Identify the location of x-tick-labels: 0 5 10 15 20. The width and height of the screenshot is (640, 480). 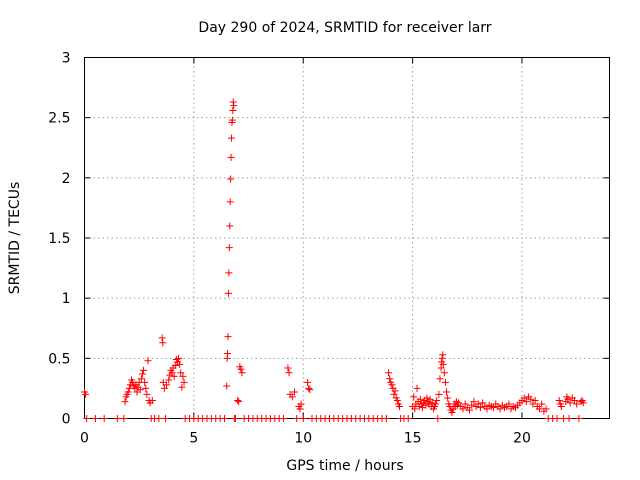
(305, 439).